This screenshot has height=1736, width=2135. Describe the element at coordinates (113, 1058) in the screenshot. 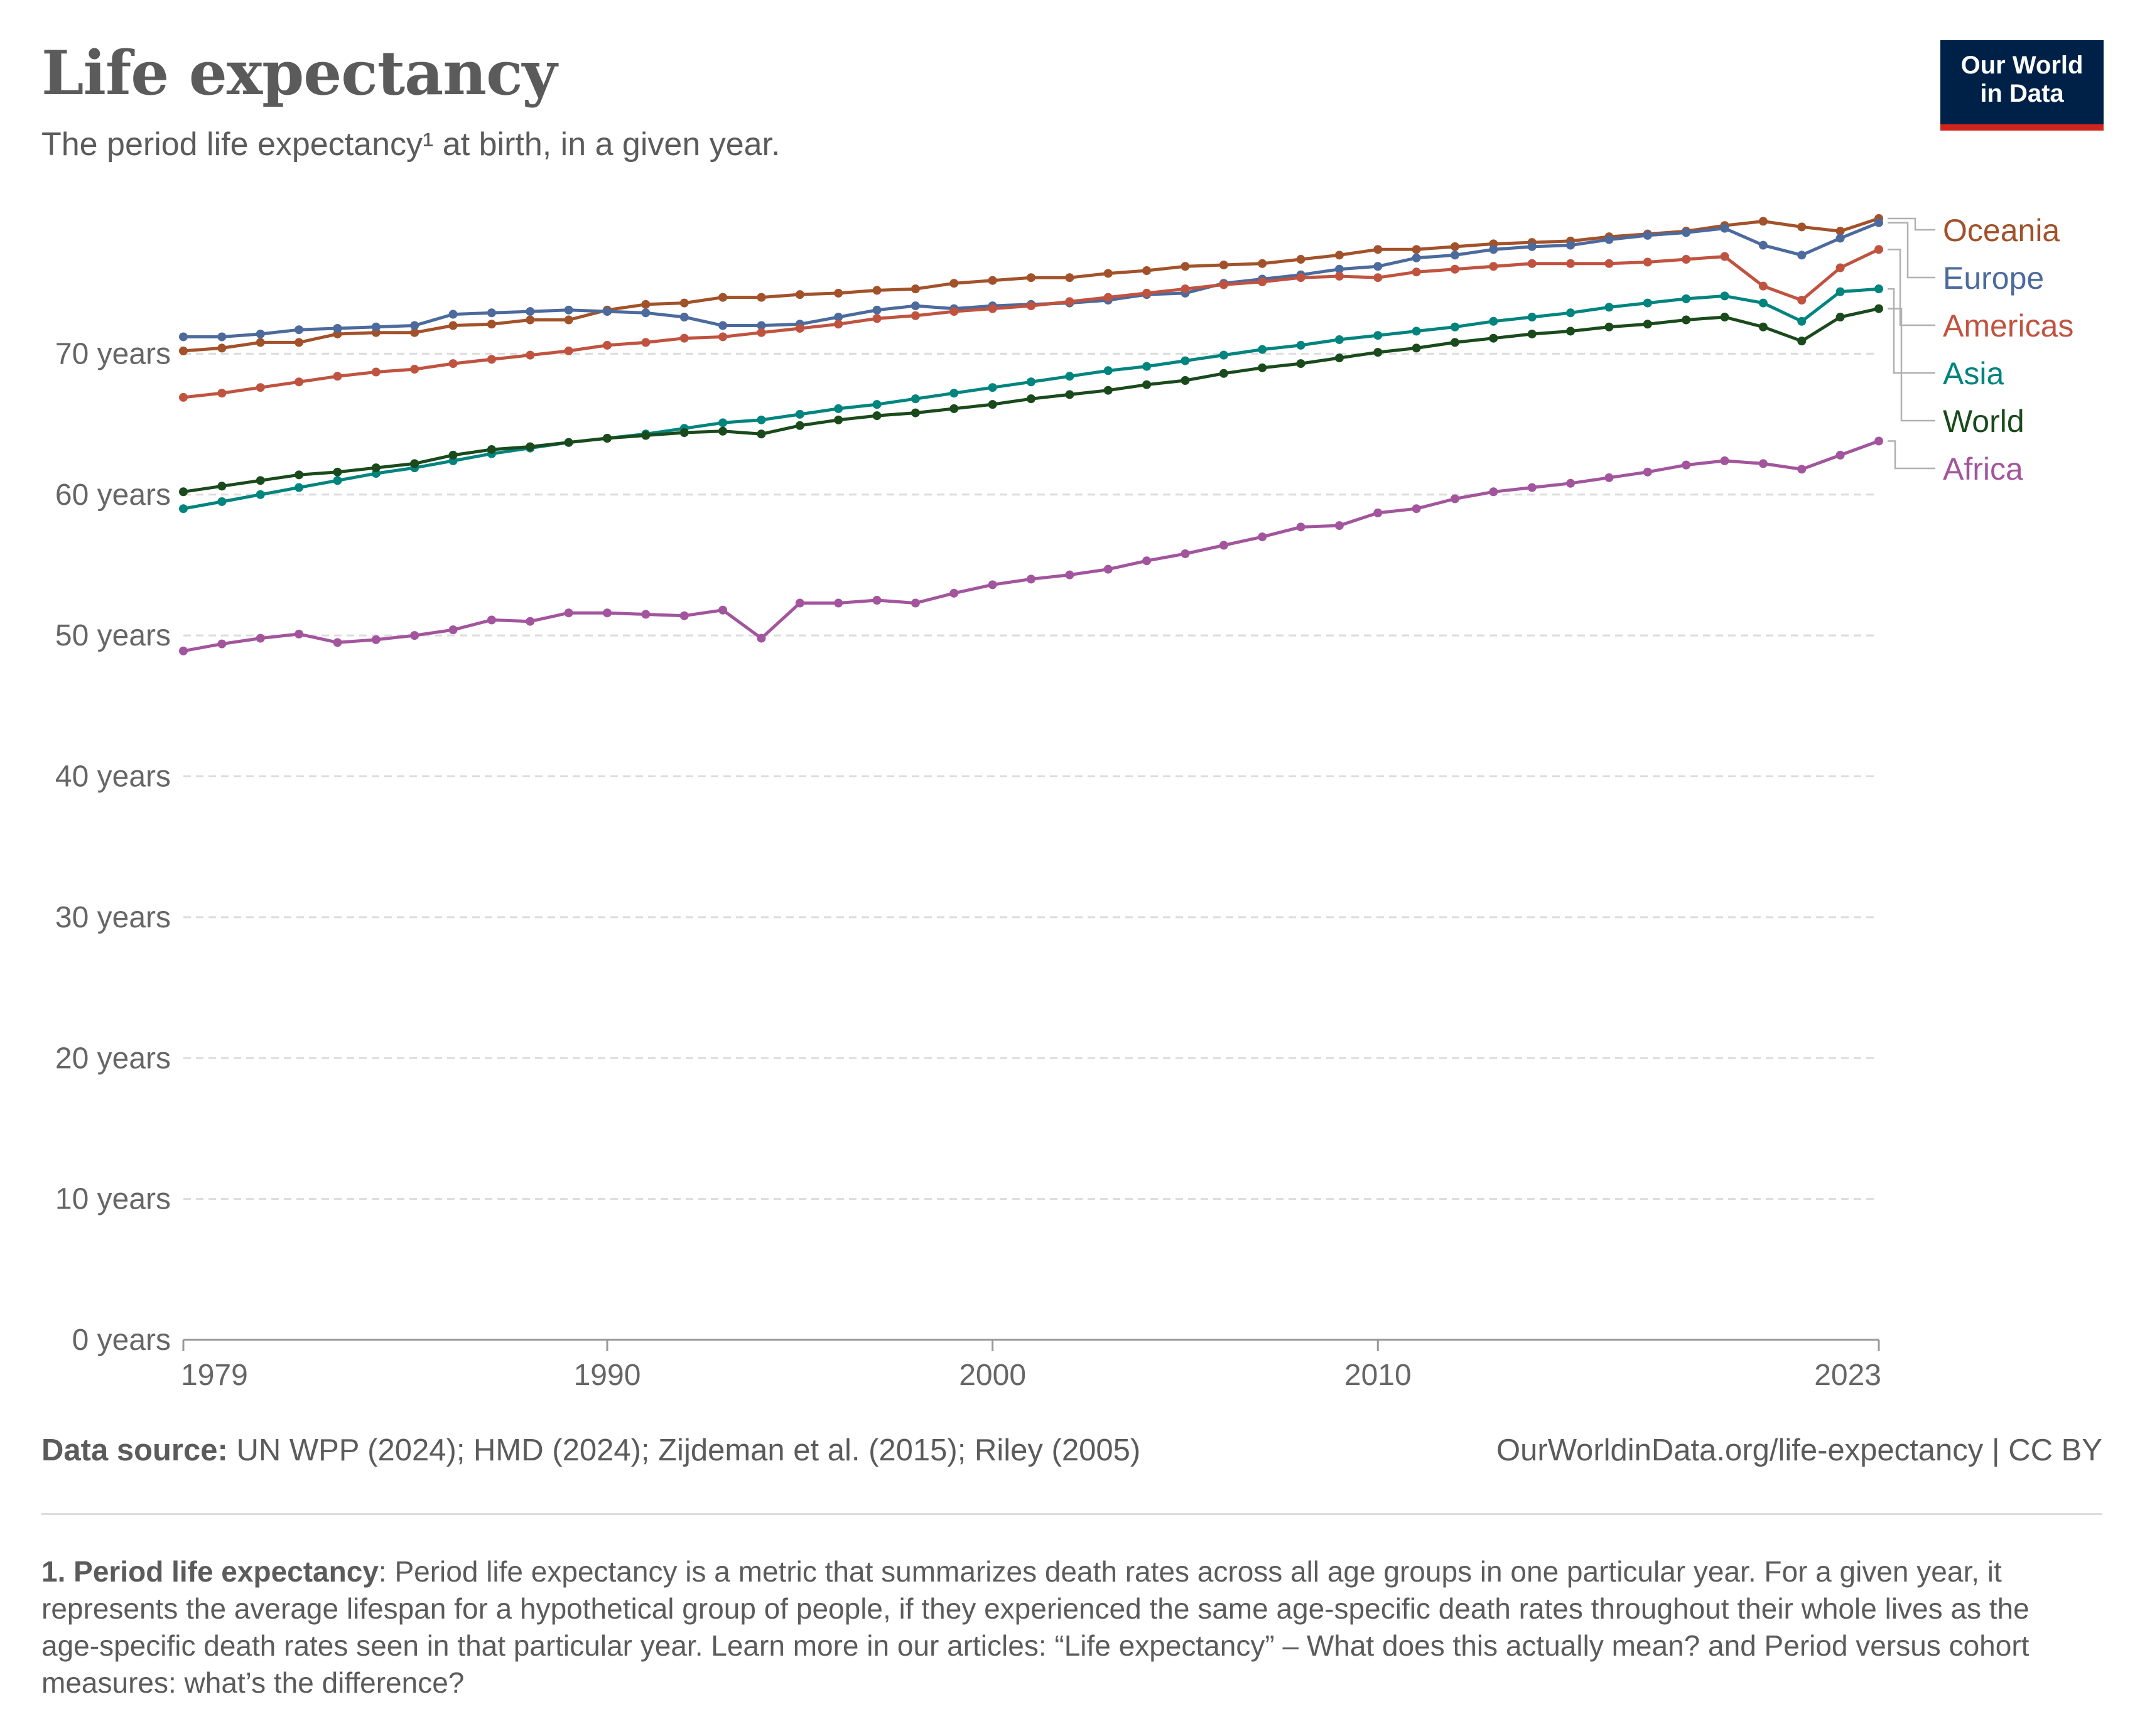

I see `y-tick-label: 20 years` at that location.